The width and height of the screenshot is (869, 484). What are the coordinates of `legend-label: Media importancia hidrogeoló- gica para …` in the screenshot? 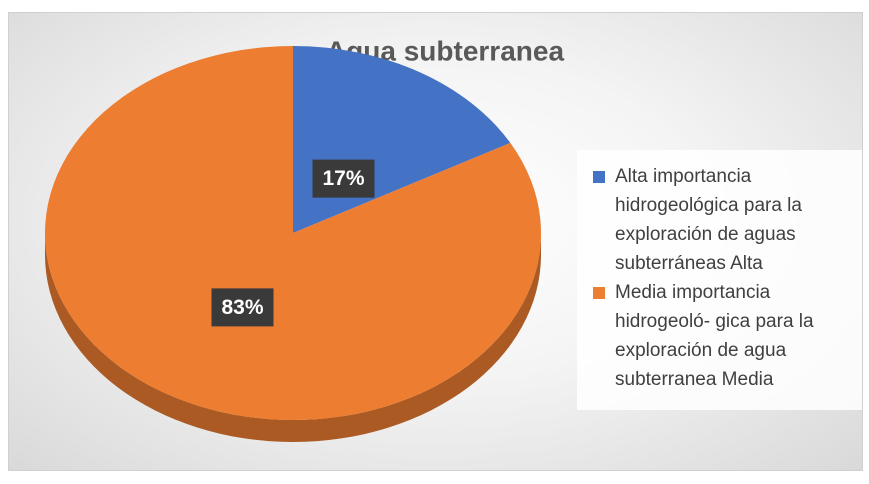 It's located at (714, 336).